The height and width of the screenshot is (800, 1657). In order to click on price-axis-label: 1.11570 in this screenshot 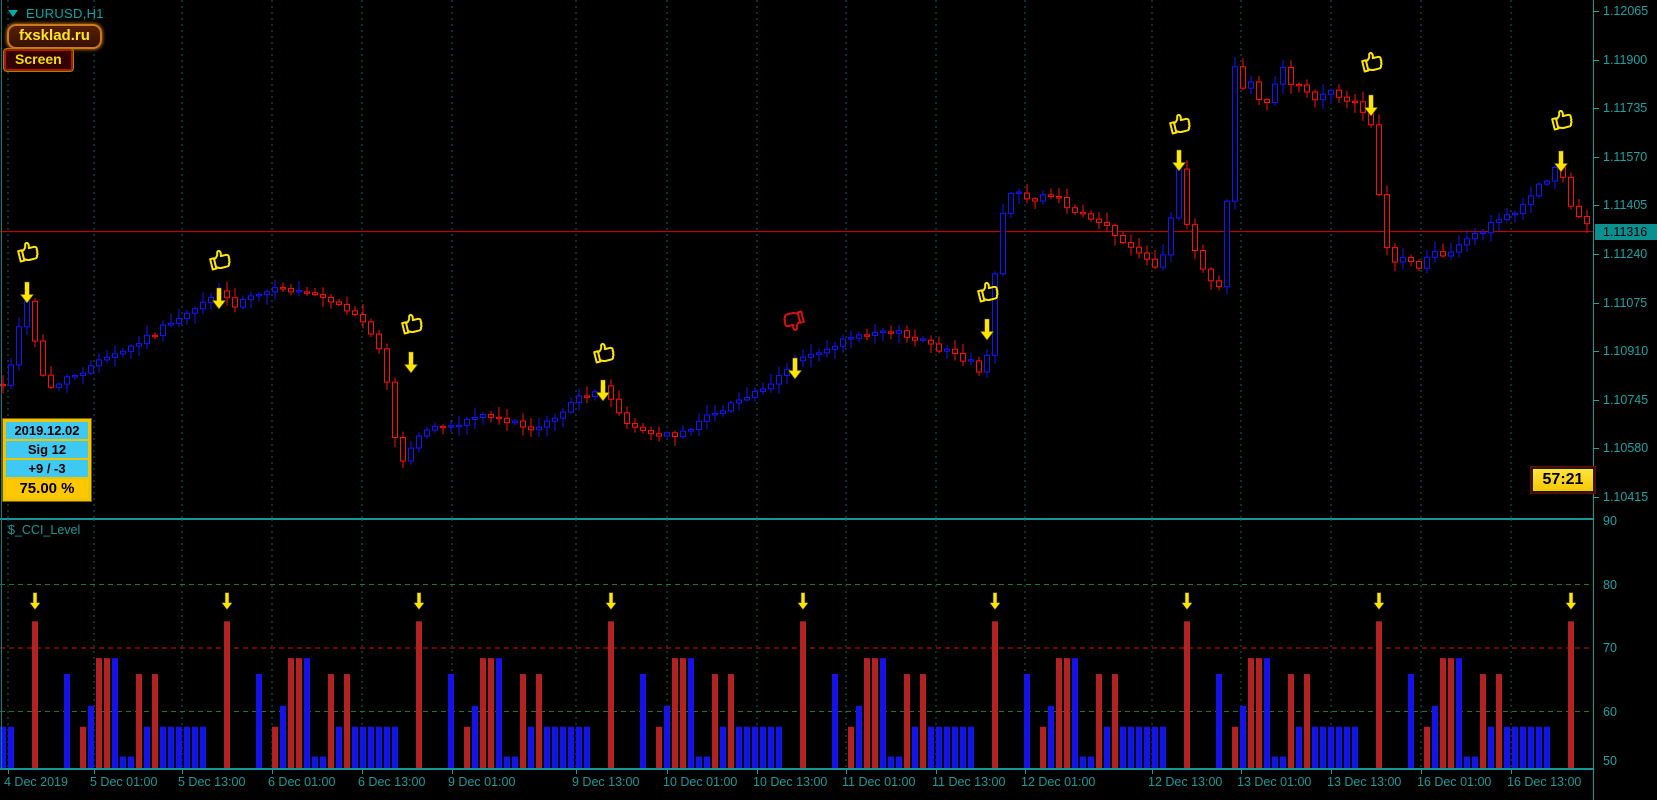, I will do `click(1625, 156)`.